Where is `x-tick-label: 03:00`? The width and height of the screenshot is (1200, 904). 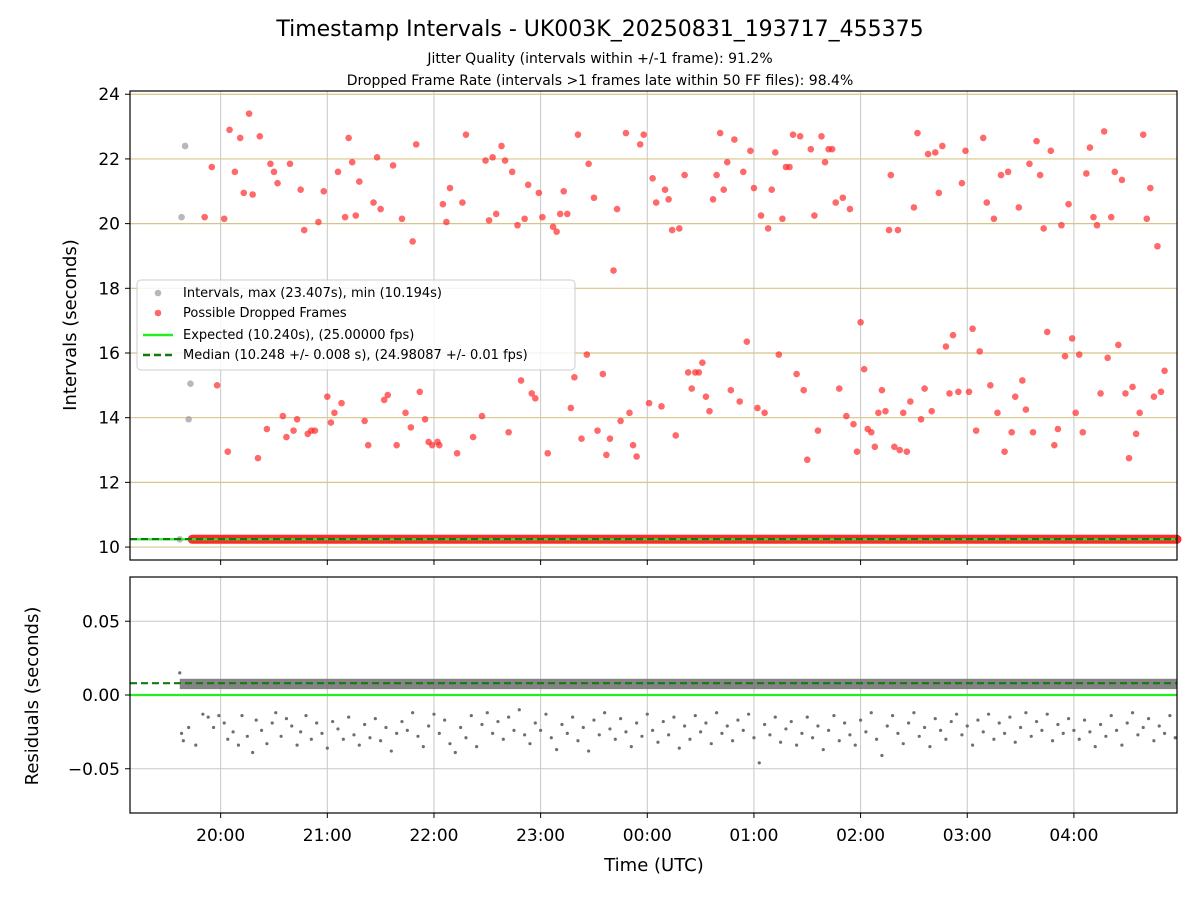 x-tick-label: 03:00 is located at coordinates (967, 836).